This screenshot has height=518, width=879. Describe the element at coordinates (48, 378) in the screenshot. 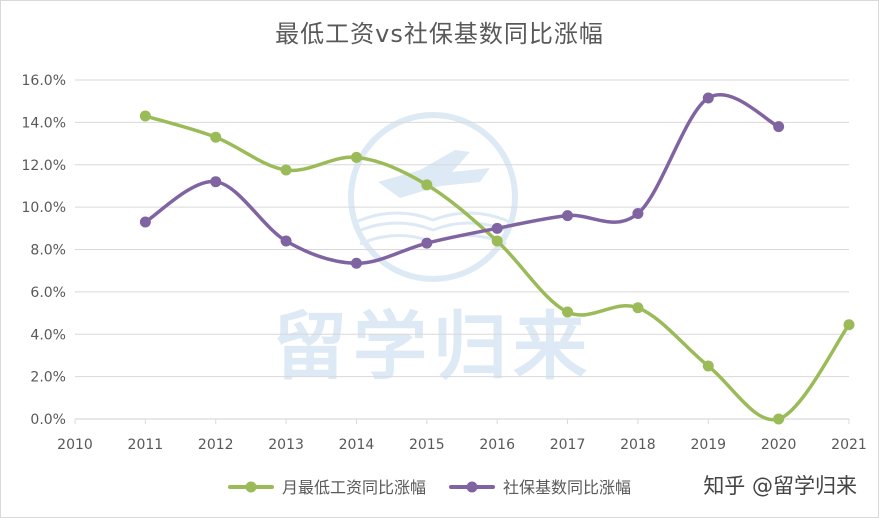

I see `y-tick-label: 2.0%` at that location.